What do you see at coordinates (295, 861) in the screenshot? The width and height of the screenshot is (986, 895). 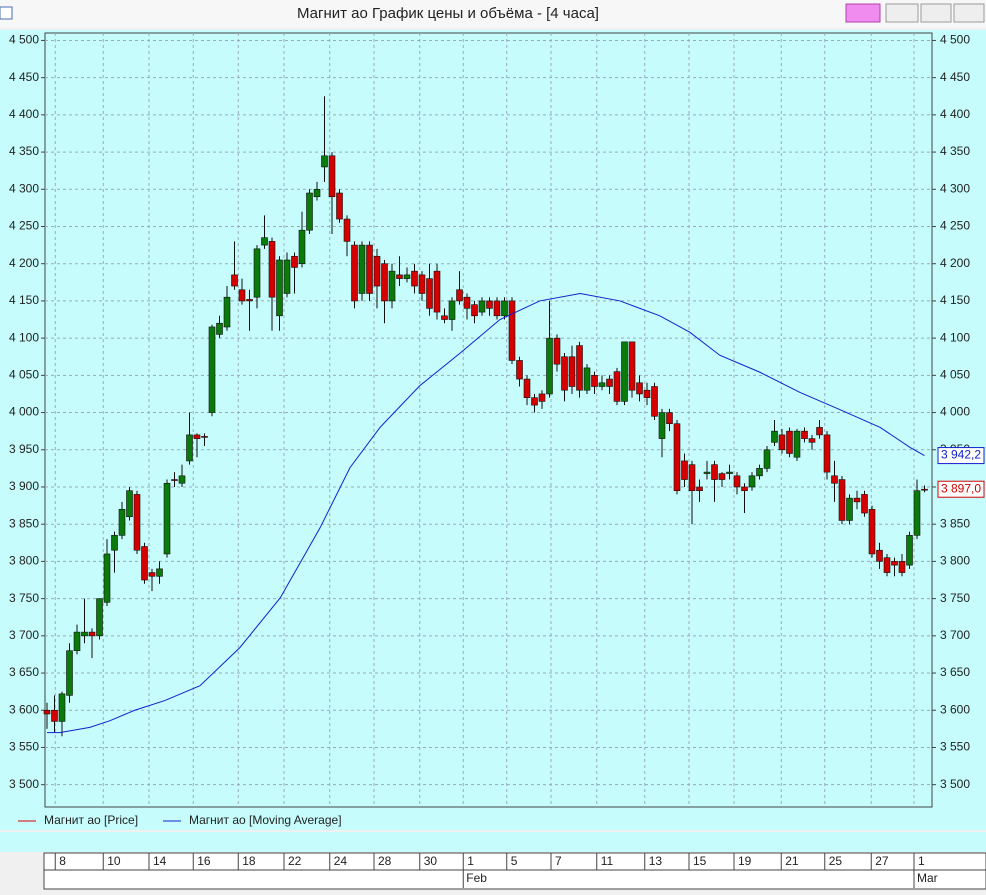 I see `x-tick-label: 22` at bounding box center [295, 861].